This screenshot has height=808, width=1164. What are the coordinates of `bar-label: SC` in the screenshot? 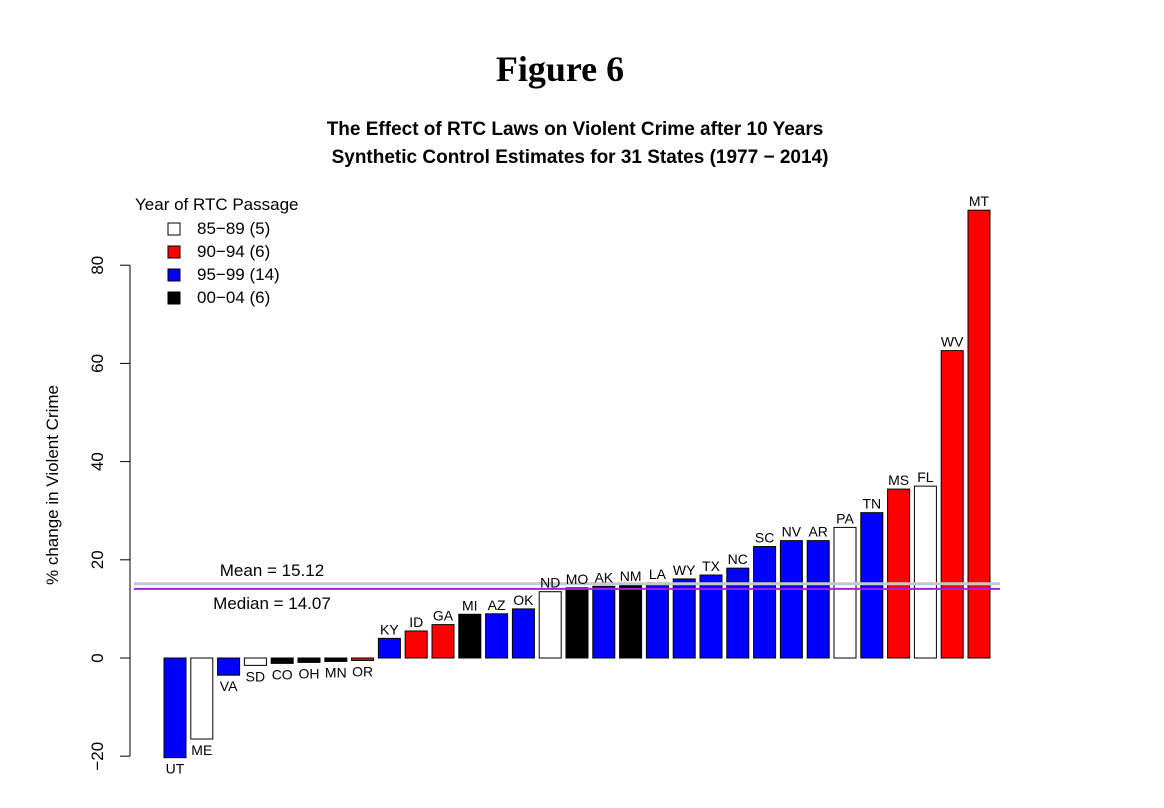 It's located at (764, 538).